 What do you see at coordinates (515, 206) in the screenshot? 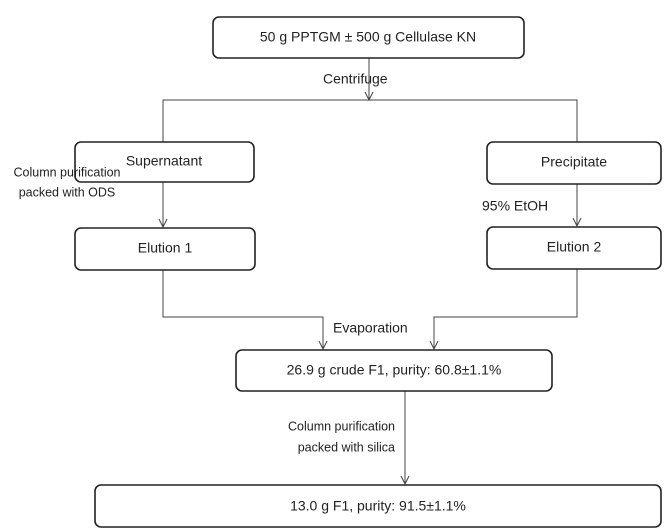
I see `edge-label: 95% EtOH` at bounding box center [515, 206].